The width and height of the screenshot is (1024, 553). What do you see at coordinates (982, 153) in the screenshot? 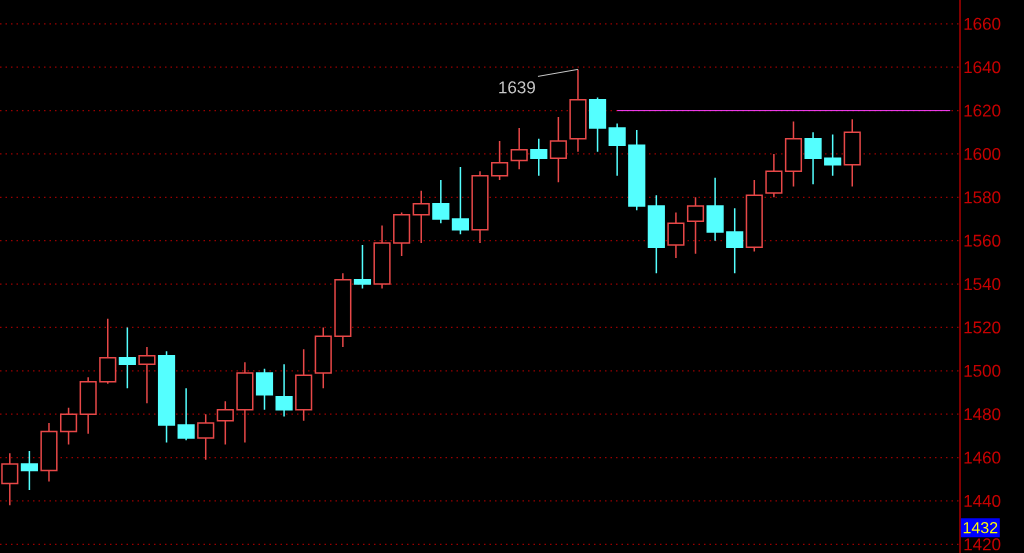
I see `y-tick-label: 1600` at bounding box center [982, 153].